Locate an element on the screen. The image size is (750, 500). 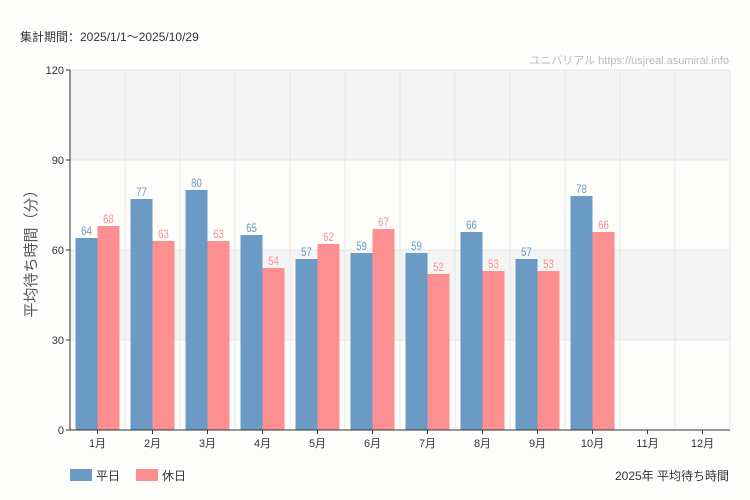
data-label: 54 is located at coordinates (273, 261).